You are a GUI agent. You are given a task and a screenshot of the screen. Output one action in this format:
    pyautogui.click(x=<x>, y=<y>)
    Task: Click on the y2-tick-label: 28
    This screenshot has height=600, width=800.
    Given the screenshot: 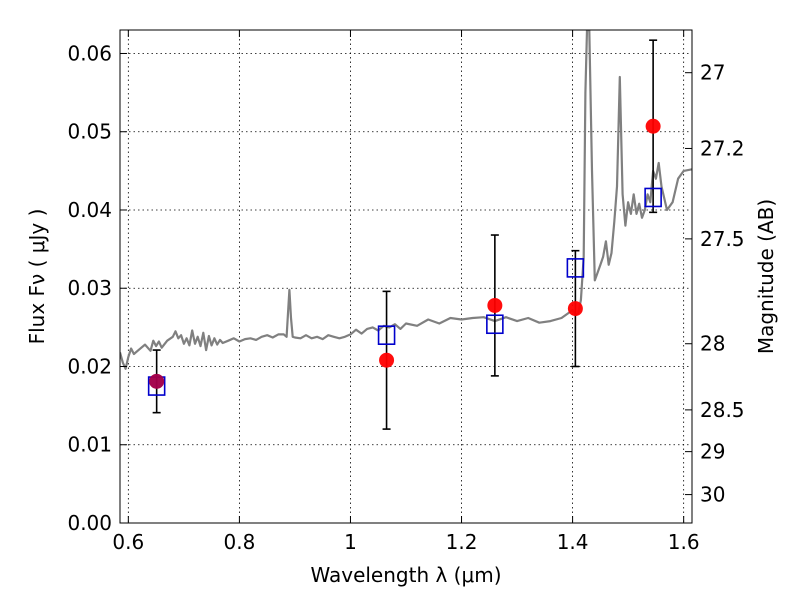 What is the action you would take?
    pyautogui.click(x=712, y=344)
    